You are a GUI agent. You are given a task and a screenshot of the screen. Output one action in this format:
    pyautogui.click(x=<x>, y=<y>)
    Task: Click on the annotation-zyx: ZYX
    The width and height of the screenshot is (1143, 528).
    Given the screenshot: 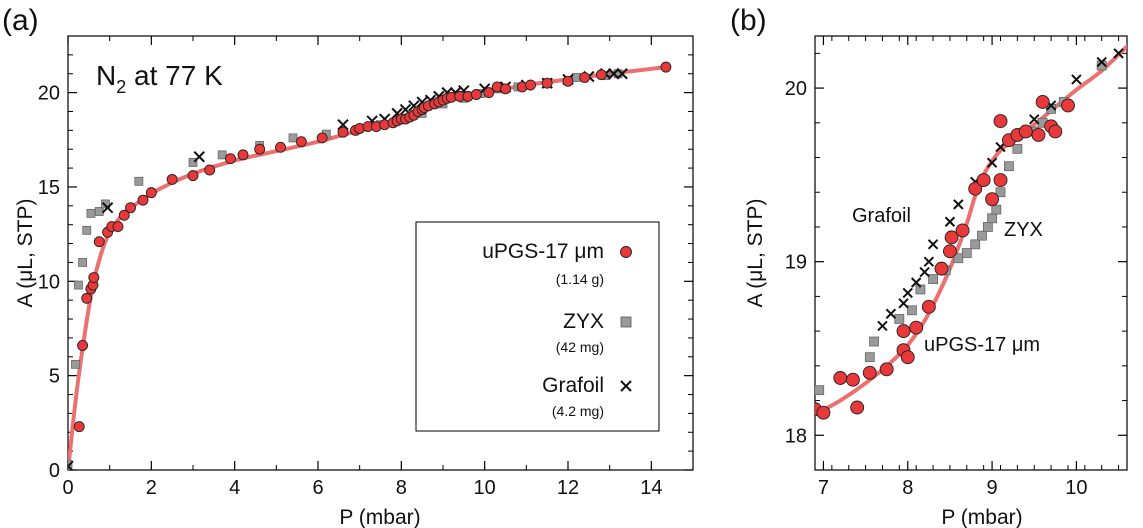 What is the action you would take?
    pyautogui.click(x=1023, y=230)
    